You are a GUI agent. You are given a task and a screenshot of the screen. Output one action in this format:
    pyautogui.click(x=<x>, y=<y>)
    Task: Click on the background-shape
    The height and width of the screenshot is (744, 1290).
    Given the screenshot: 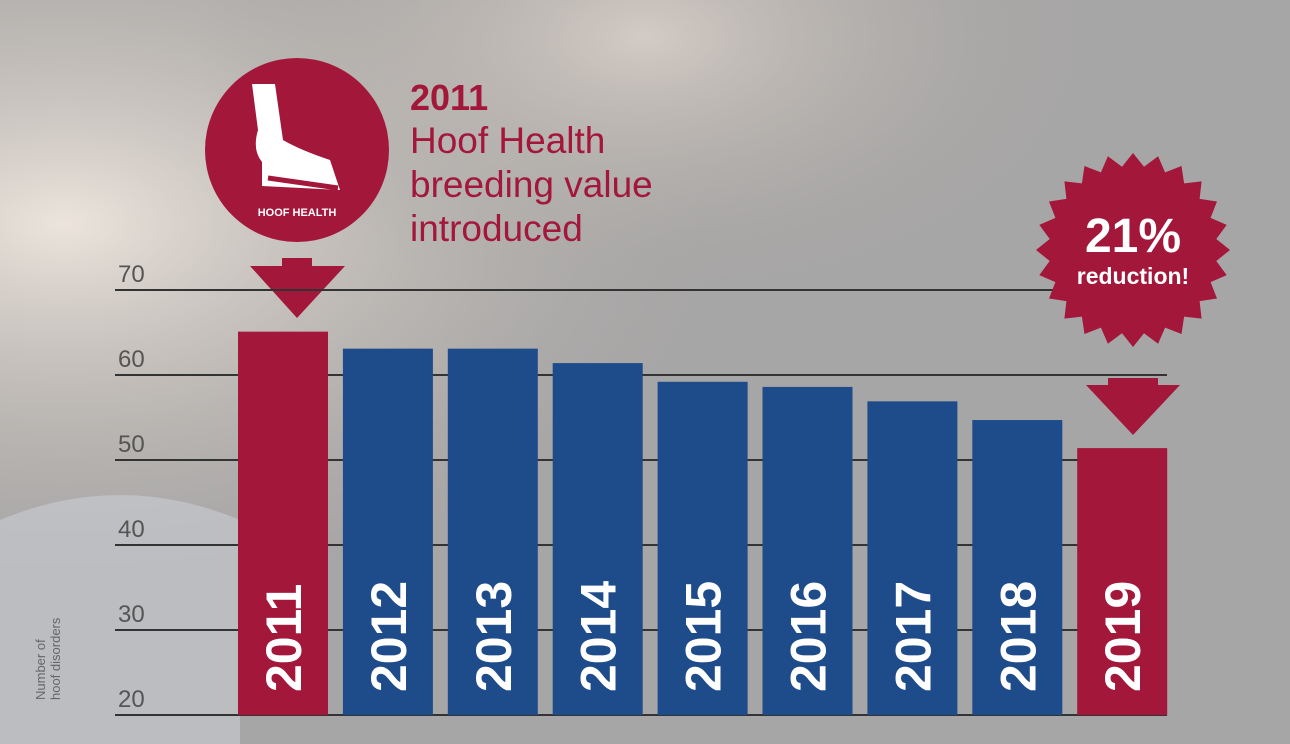 What is the action you would take?
    pyautogui.click(x=120, y=619)
    